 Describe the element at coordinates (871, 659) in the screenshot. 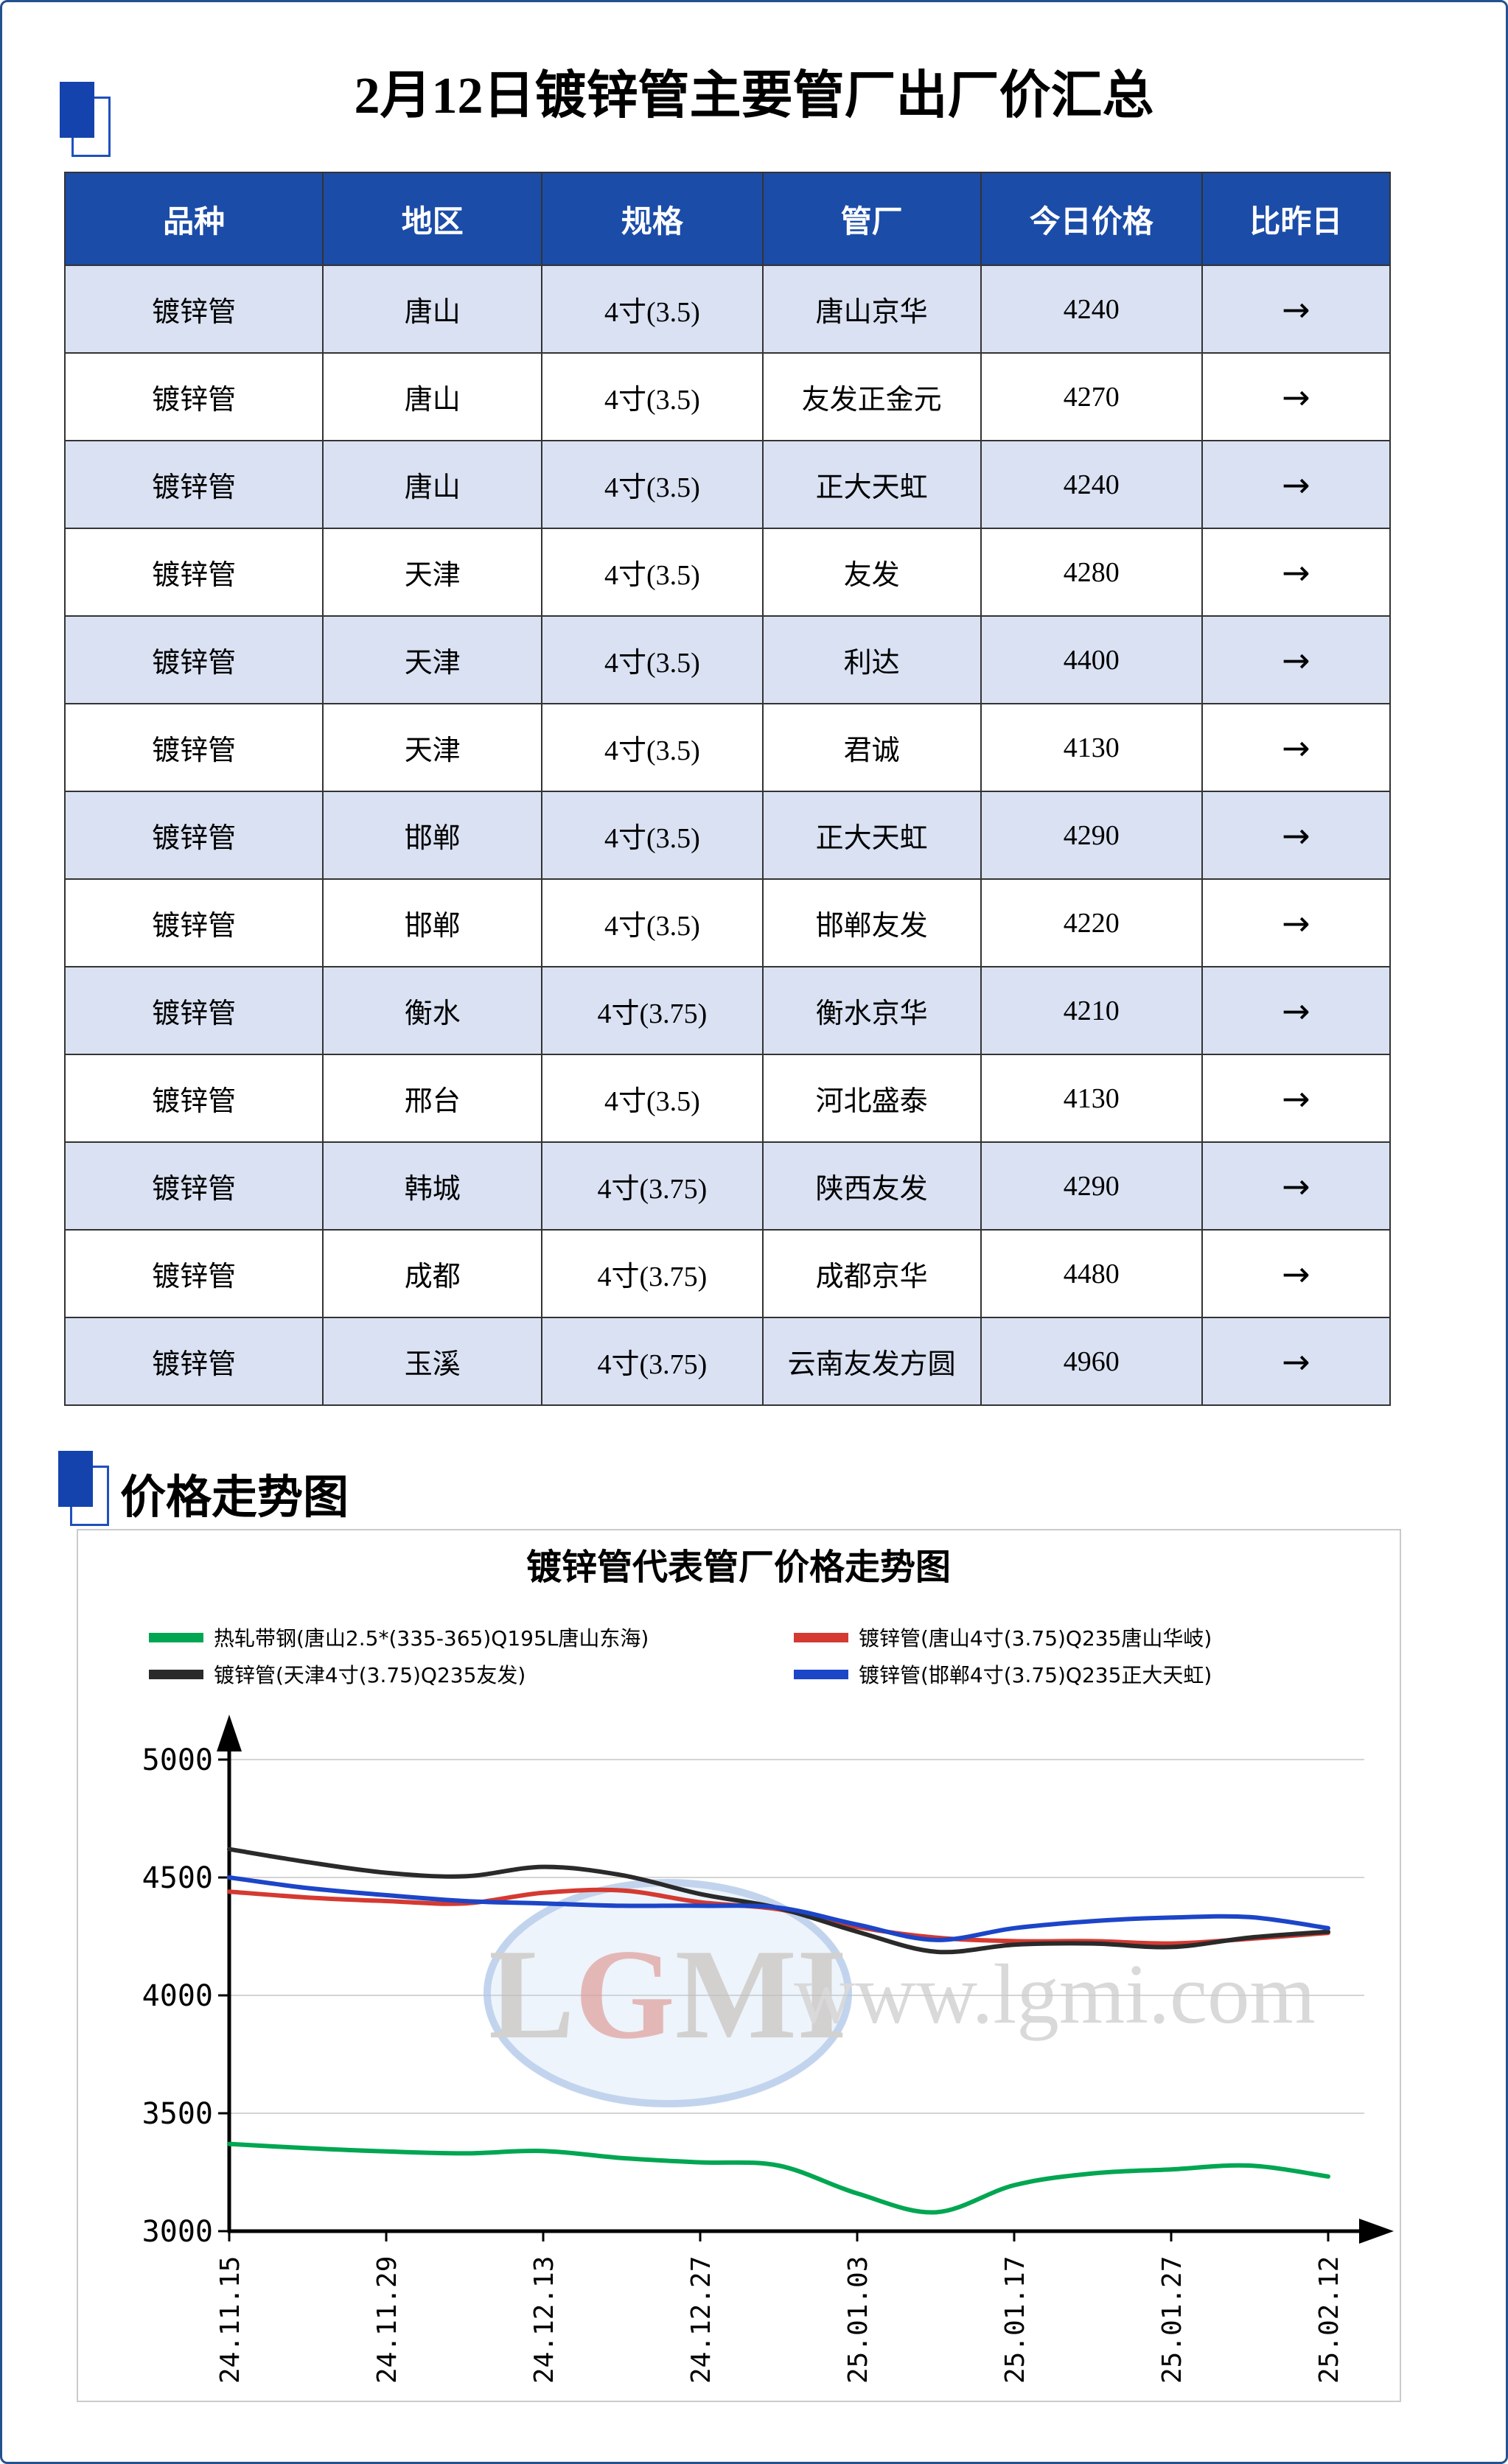

I see `table-cell: 利达` at that location.